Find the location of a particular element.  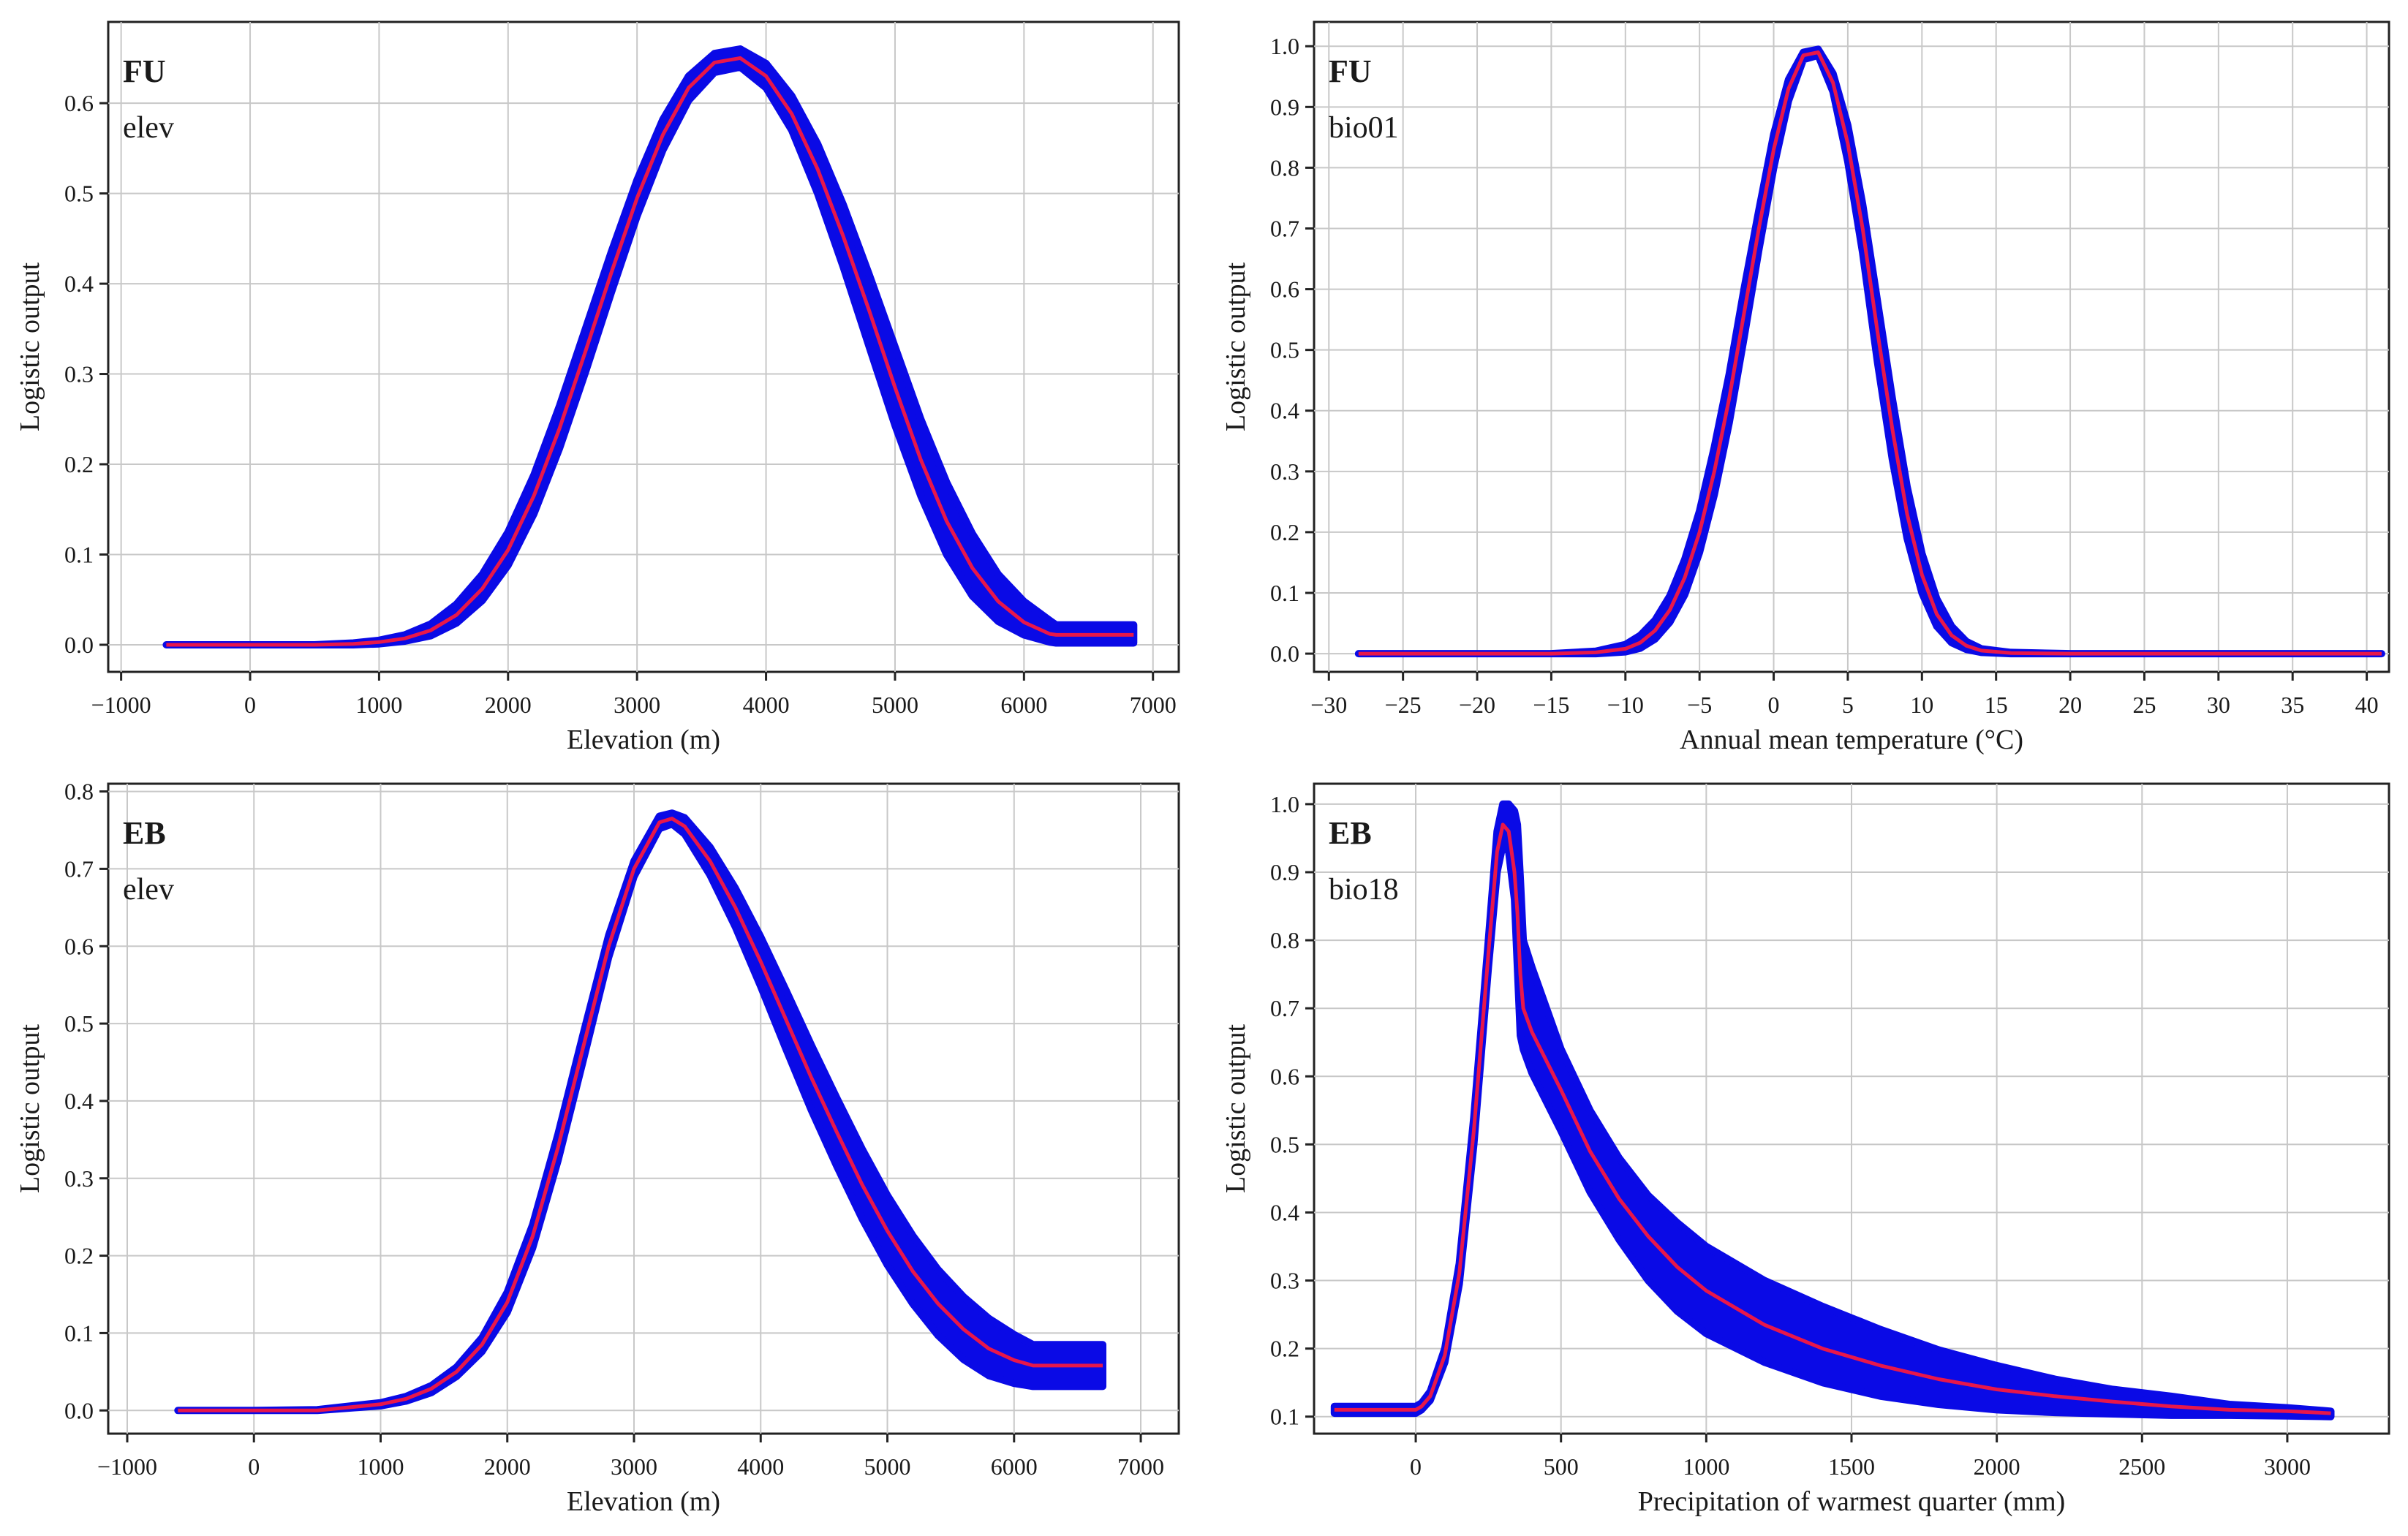

x-tick-label: 15 is located at coordinates (1996, 705).